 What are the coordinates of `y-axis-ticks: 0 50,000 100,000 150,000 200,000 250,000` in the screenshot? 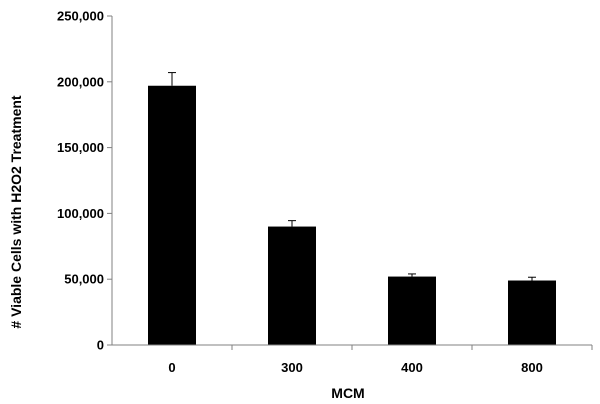 It's located at (84, 181).